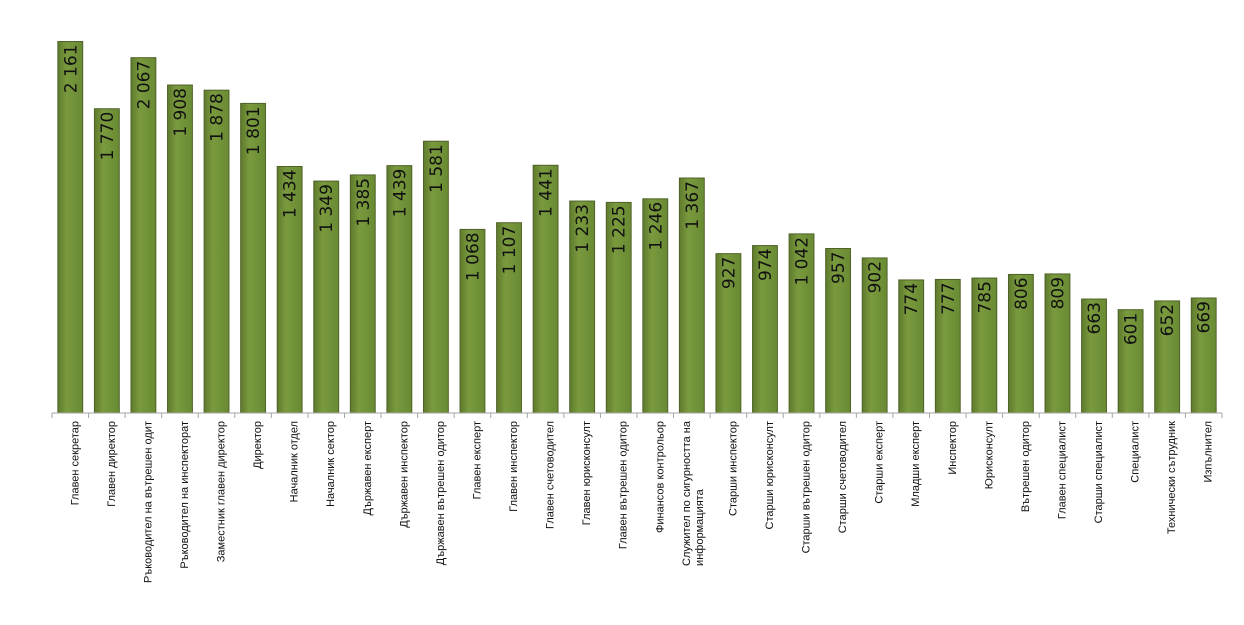 The width and height of the screenshot is (1244, 625). Describe the element at coordinates (441, 493) in the screenshot. I see `category-label: Държавен вътрешен одитор` at that location.